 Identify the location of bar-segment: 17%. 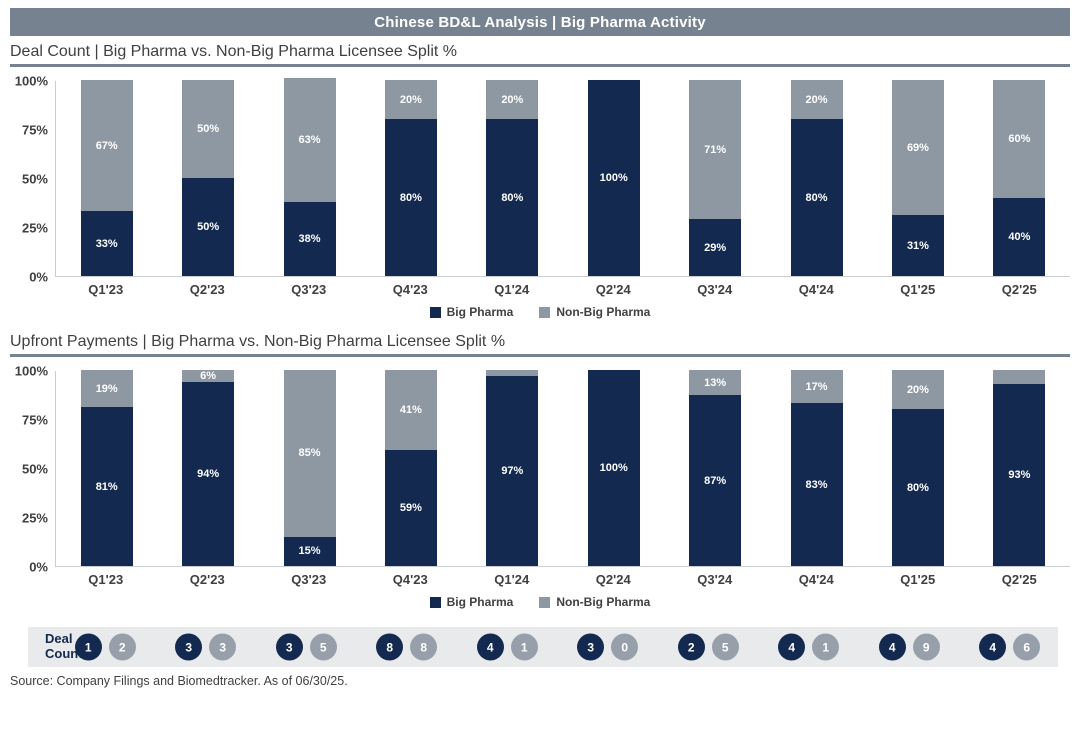
(816, 387).